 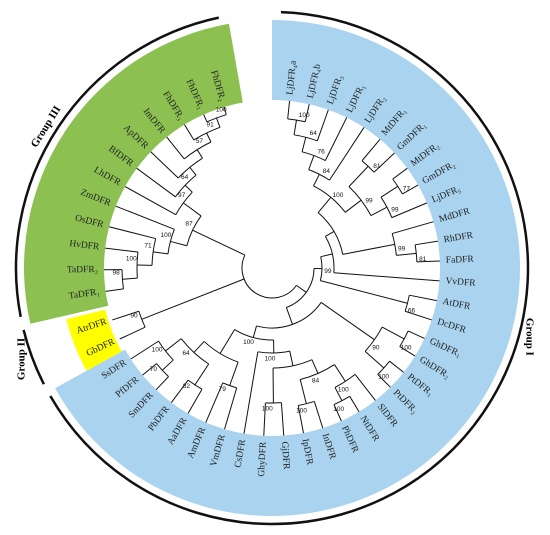 What do you see at coordinates (423, 259) in the screenshot?
I see `bootstrap-value: 81` at bounding box center [423, 259].